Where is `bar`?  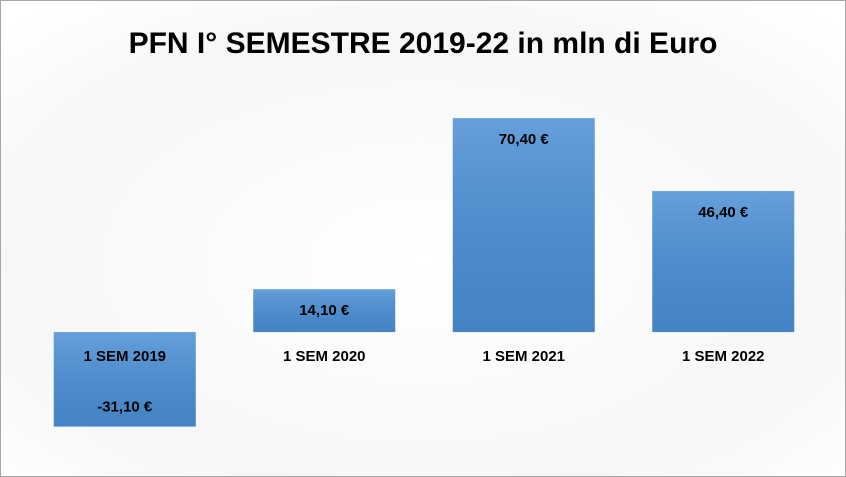 bar is located at coordinates (523, 225).